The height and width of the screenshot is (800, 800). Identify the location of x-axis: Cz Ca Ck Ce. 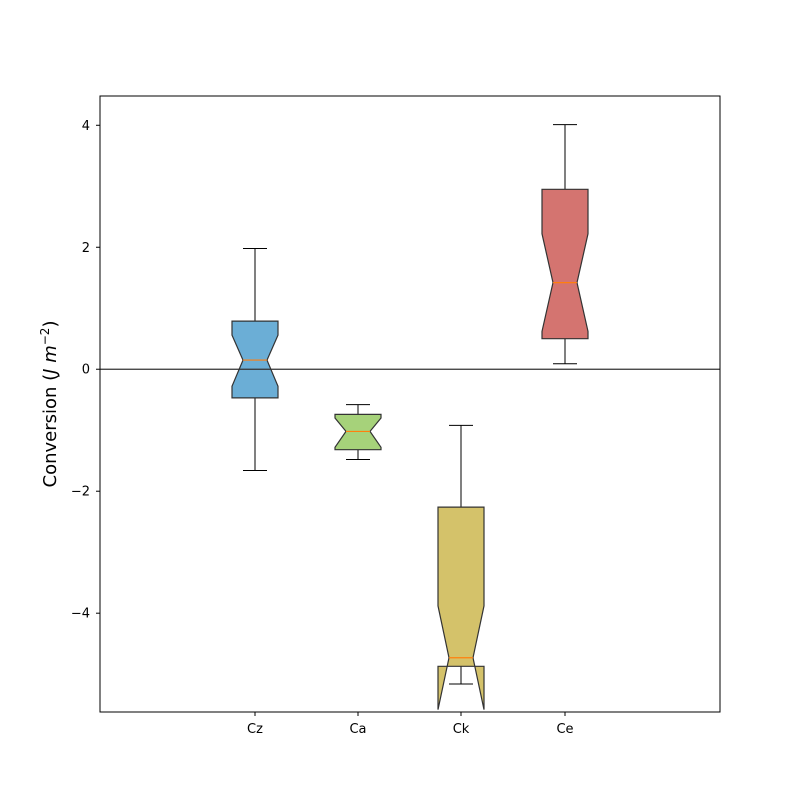
(410, 724).